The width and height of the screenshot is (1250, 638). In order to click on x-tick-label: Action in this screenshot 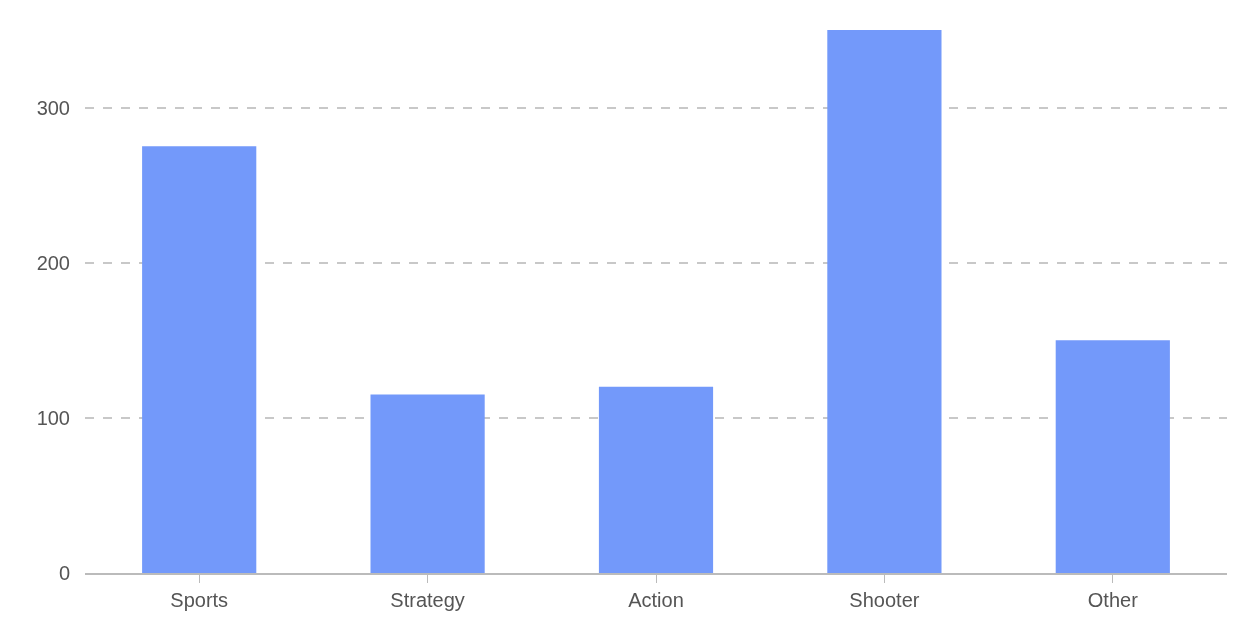, I will do `click(656, 599)`.